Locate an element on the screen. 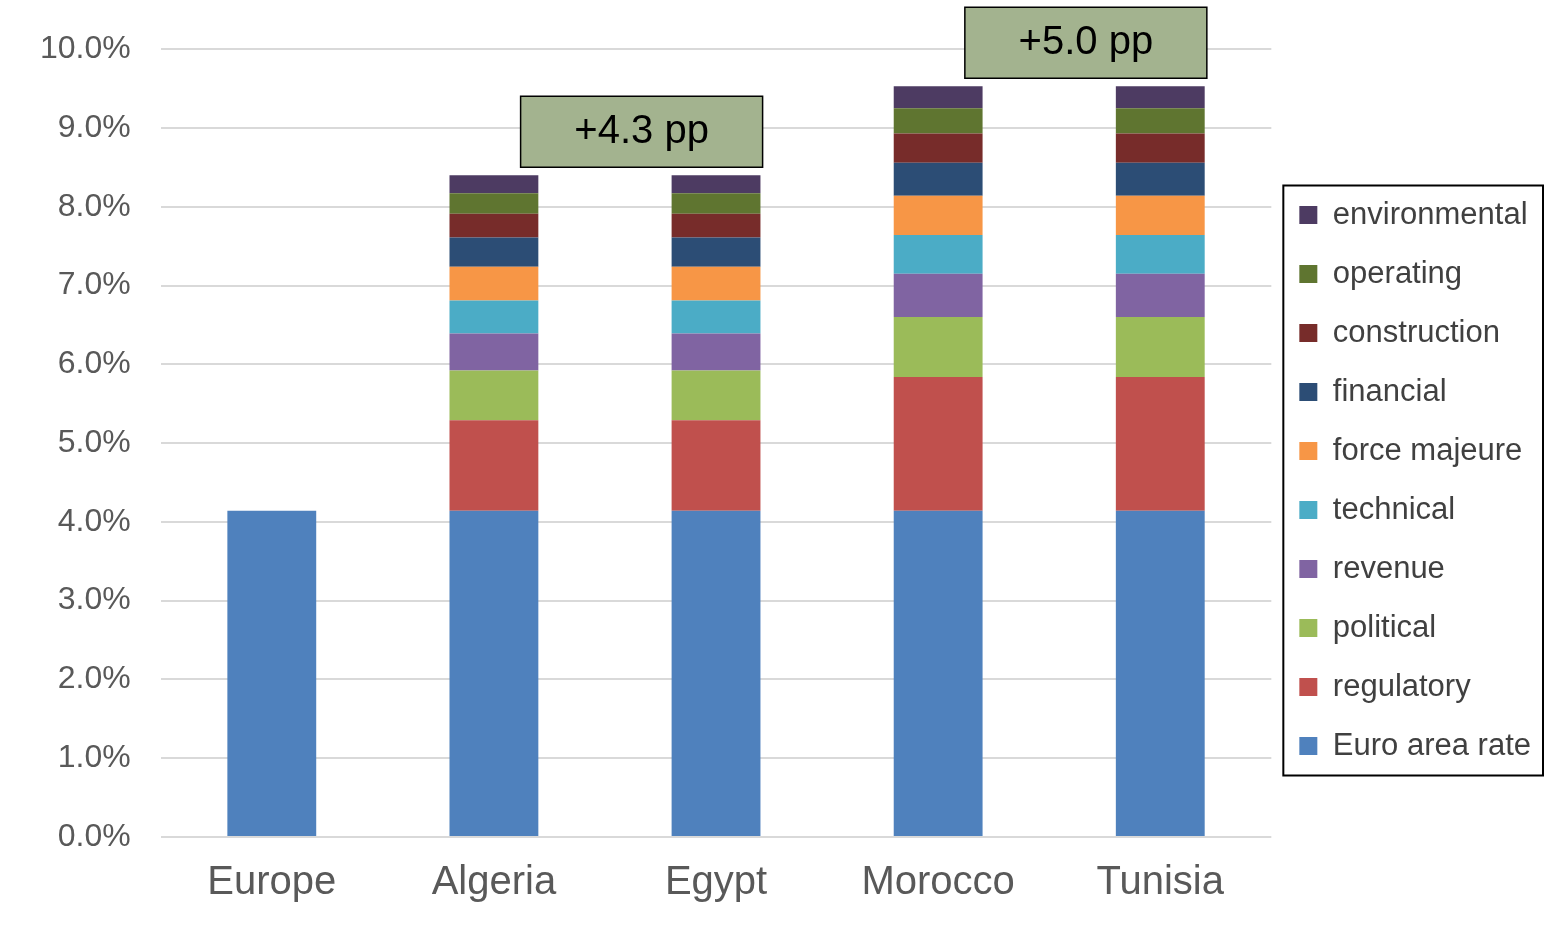 This screenshot has width=1561, height=931. y-tick-label: 1.0% is located at coordinates (94, 756).